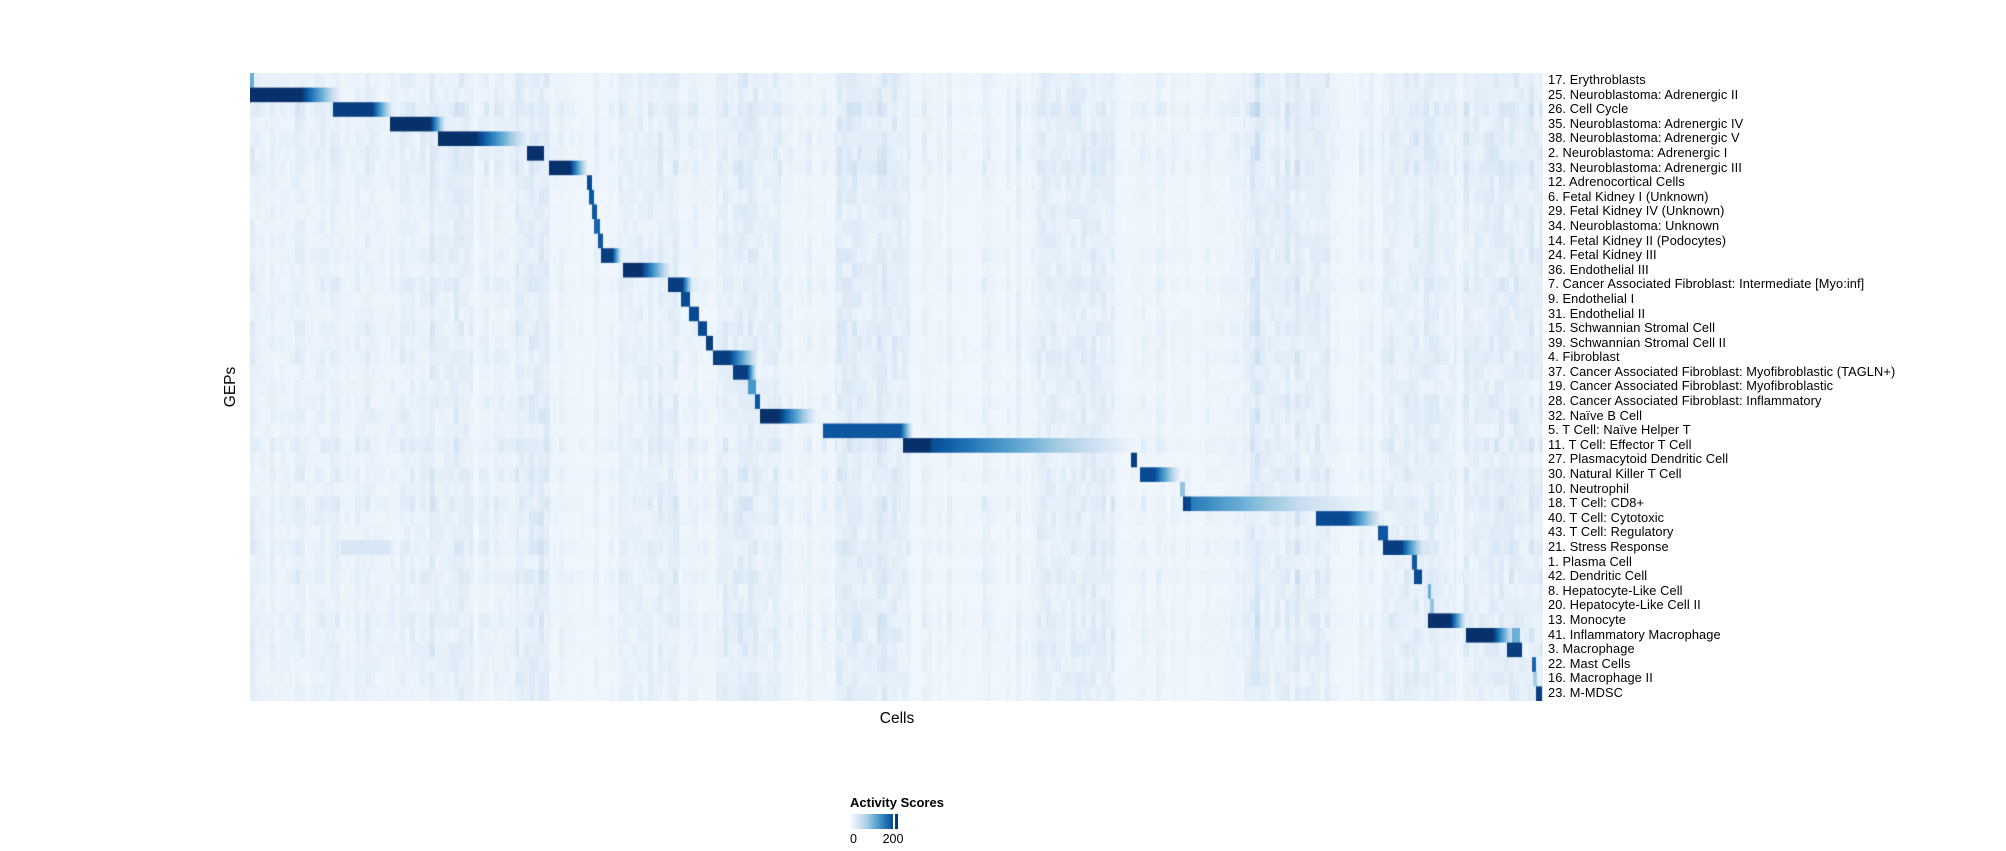 This screenshot has height=851, width=2006. Describe the element at coordinates (1585, 692) in the screenshot. I see `gep-row-label: 23. M-MDSC` at that location.